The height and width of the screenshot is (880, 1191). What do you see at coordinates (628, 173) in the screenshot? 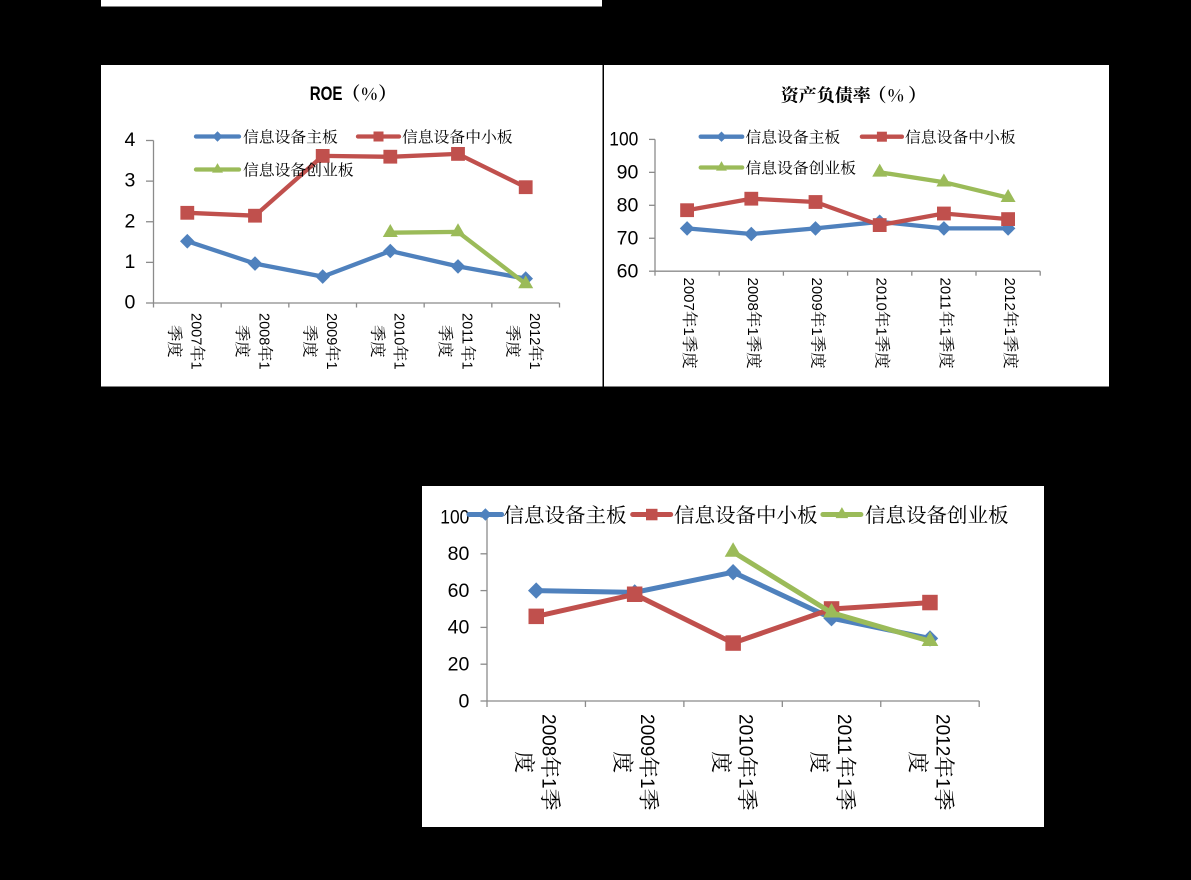
I see `svg-text: 90` at bounding box center [628, 173].